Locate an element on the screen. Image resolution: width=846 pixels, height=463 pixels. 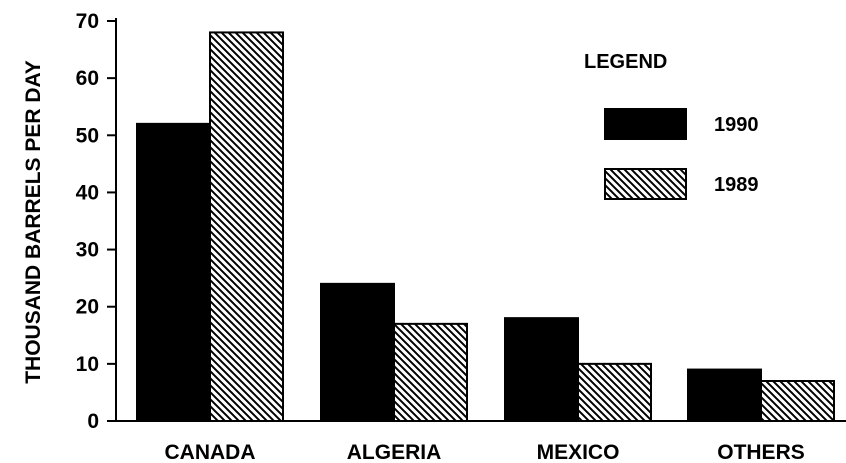
legend-swatch-1989 is located at coordinates (645, 184).